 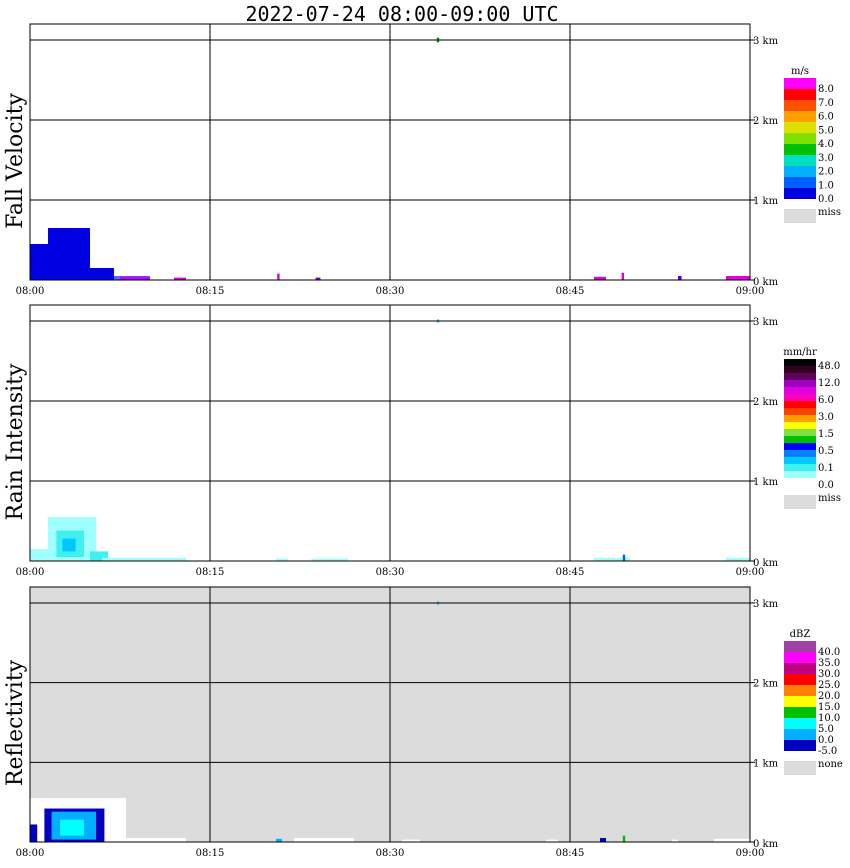 I want to click on reflectivity-colorbar-label-1: 0.0, so click(x=826, y=740).